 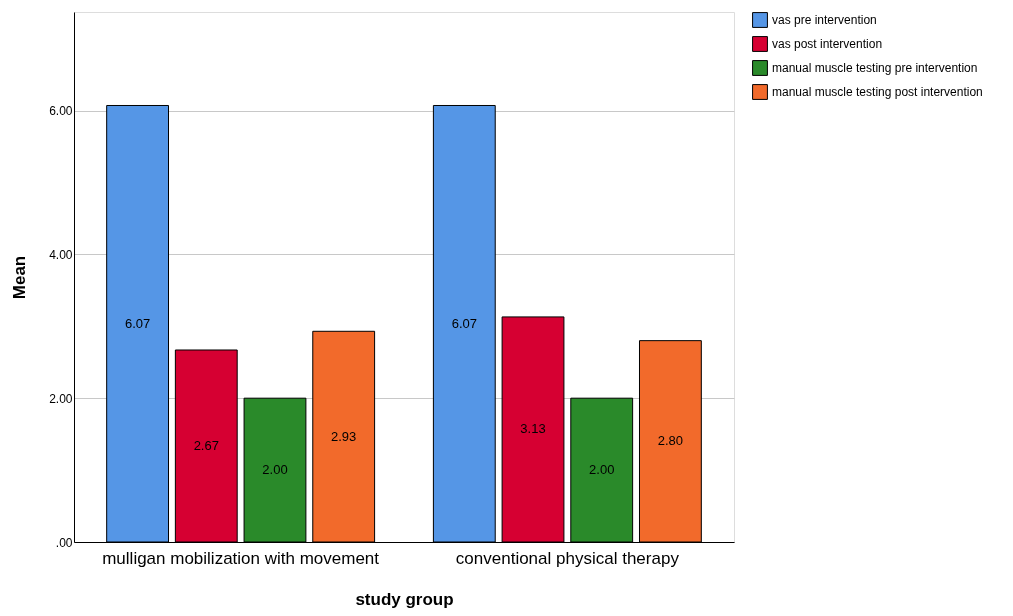 What do you see at coordinates (533, 429) in the screenshot?
I see `data-label: 3.13` at bounding box center [533, 429].